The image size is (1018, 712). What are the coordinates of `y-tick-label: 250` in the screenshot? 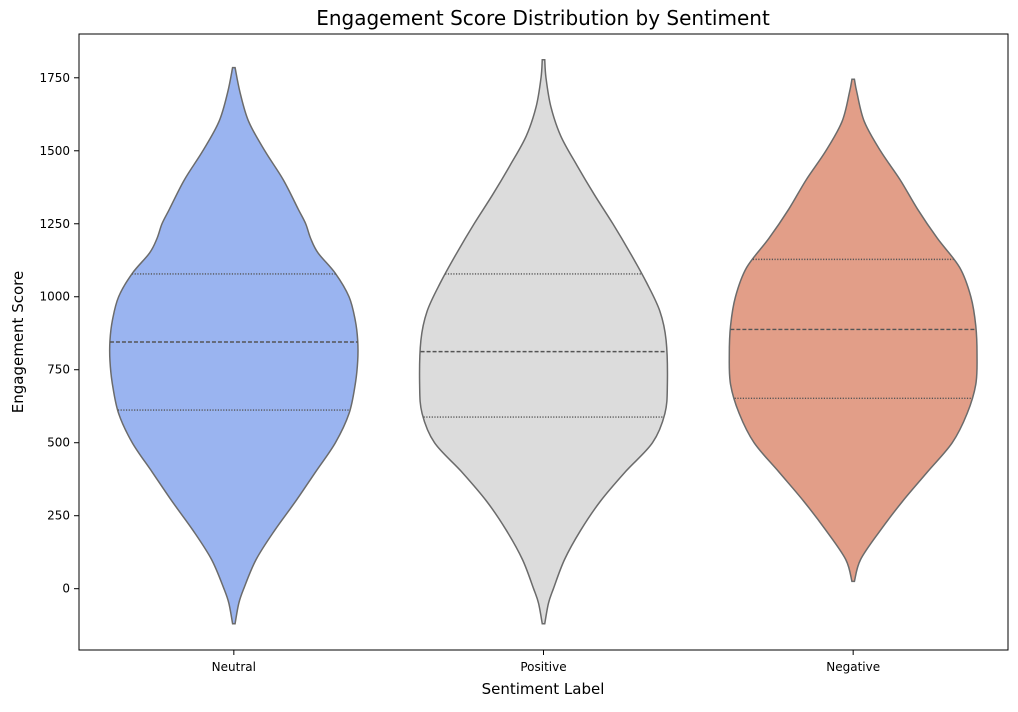 It's located at (58, 516).